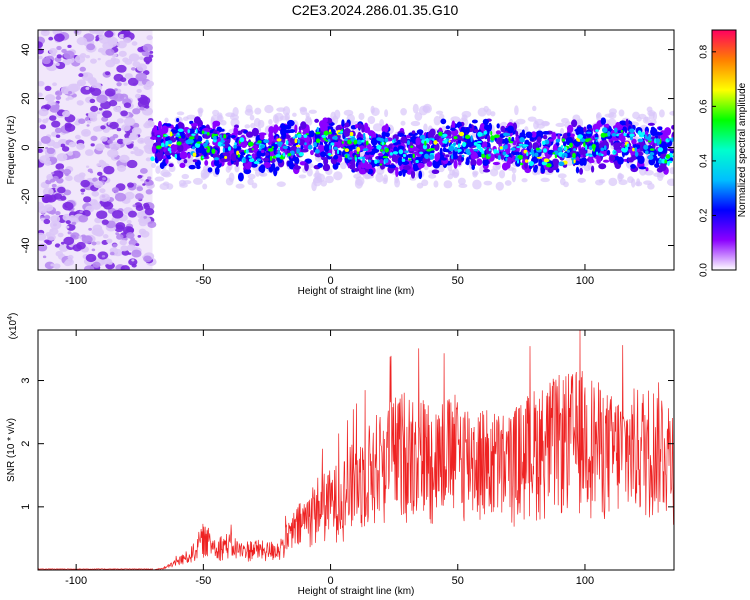 The width and height of the screenshot is (750, 600). What do you see at coordinates (330, 281) in the screenshot?
I see `x-tick-label: 0` at bounding box center [330, 281].